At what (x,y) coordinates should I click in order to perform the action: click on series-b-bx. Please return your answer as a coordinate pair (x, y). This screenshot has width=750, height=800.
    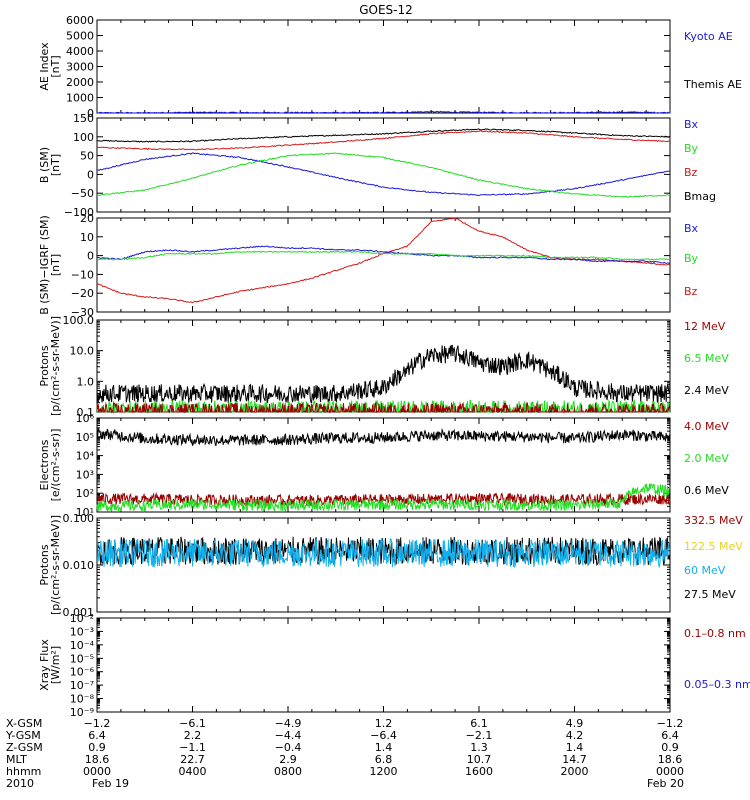
    Looking at the image, I should click on (383, 174).